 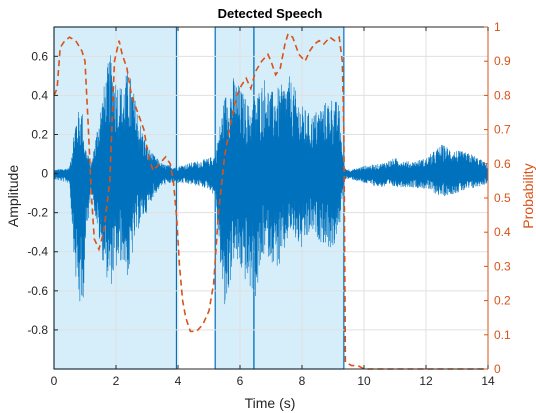 I want to click on x-axis-title: Time (s), so click(x=270, y=403).